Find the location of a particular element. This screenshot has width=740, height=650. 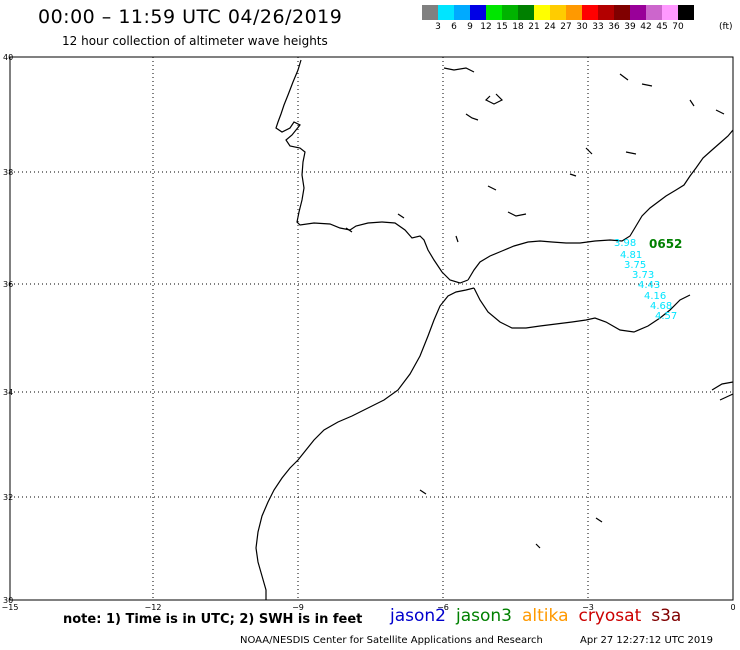

coast-morocco-atlantic is located at coordinates (365, 443).